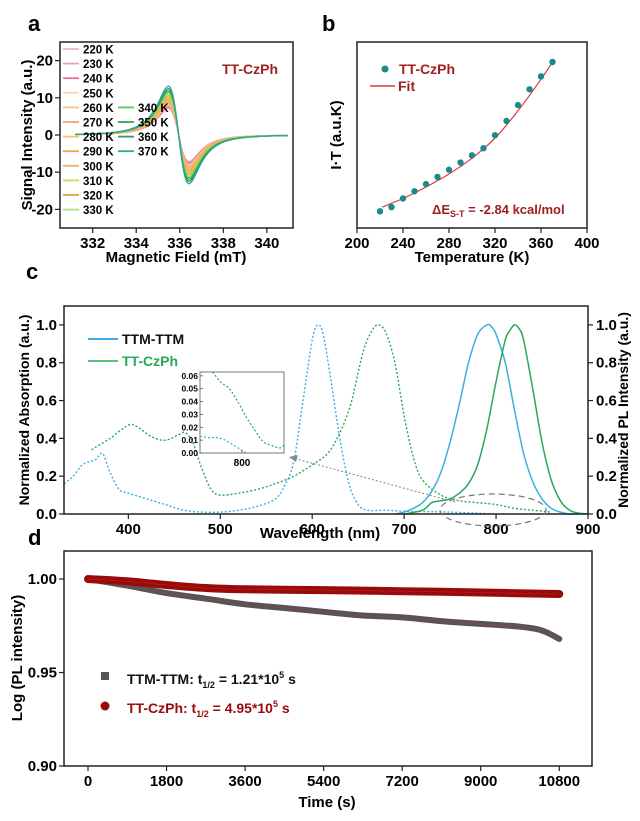 This screenshot has width=640, height=821. I want to click on legend-label: 340 K, so click(153, 109).